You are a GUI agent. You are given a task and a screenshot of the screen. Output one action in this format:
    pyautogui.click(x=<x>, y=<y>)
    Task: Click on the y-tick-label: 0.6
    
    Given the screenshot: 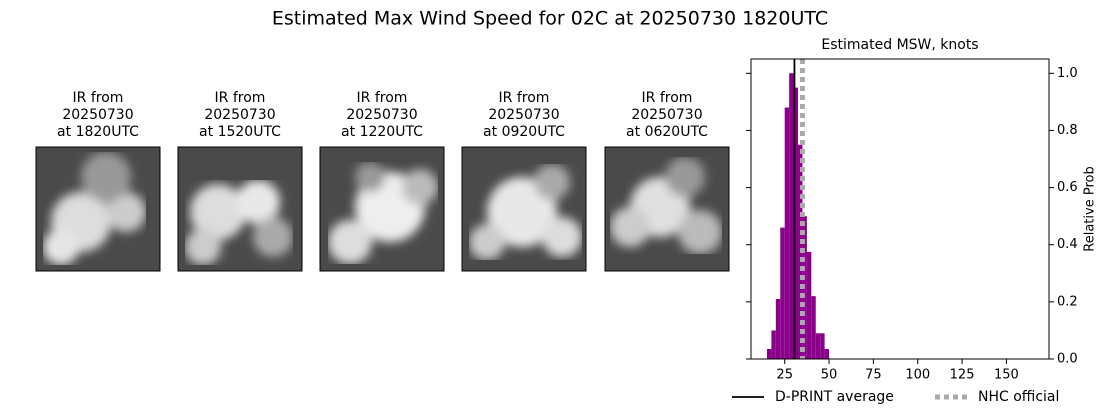 What is the action you would take?
    pyautogui.click(x=1067, y=187)
    